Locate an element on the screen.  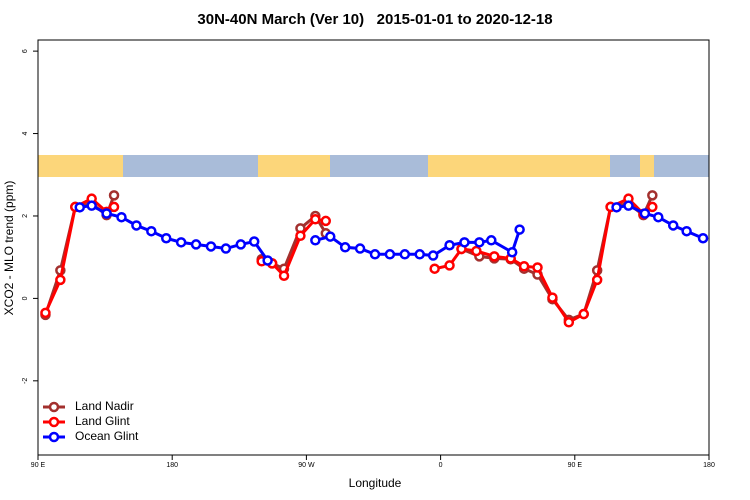
x-tick-label: 90 W is located at coordinates (306, 465).